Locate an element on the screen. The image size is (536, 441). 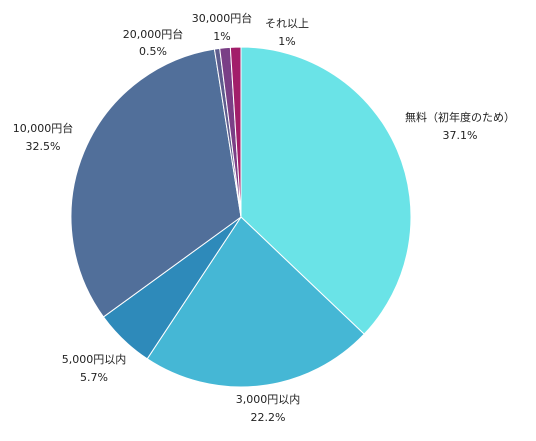
slice-label-1-name: 3,000円以内 is located at coordinates (268, 399).